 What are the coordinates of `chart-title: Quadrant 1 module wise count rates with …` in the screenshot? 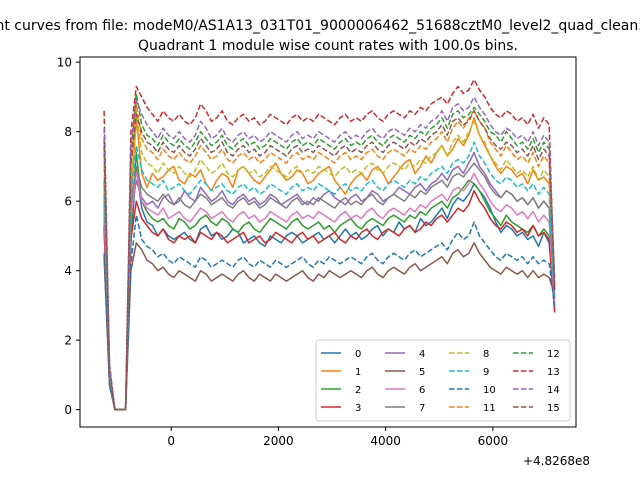 It's located at (328, 46).